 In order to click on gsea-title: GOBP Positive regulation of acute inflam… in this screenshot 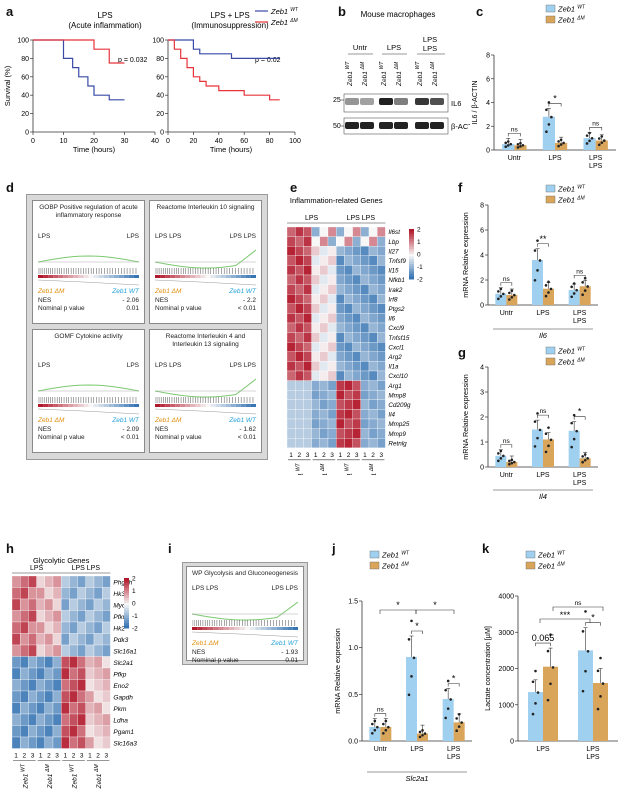, I will do `click(88, 211)`.